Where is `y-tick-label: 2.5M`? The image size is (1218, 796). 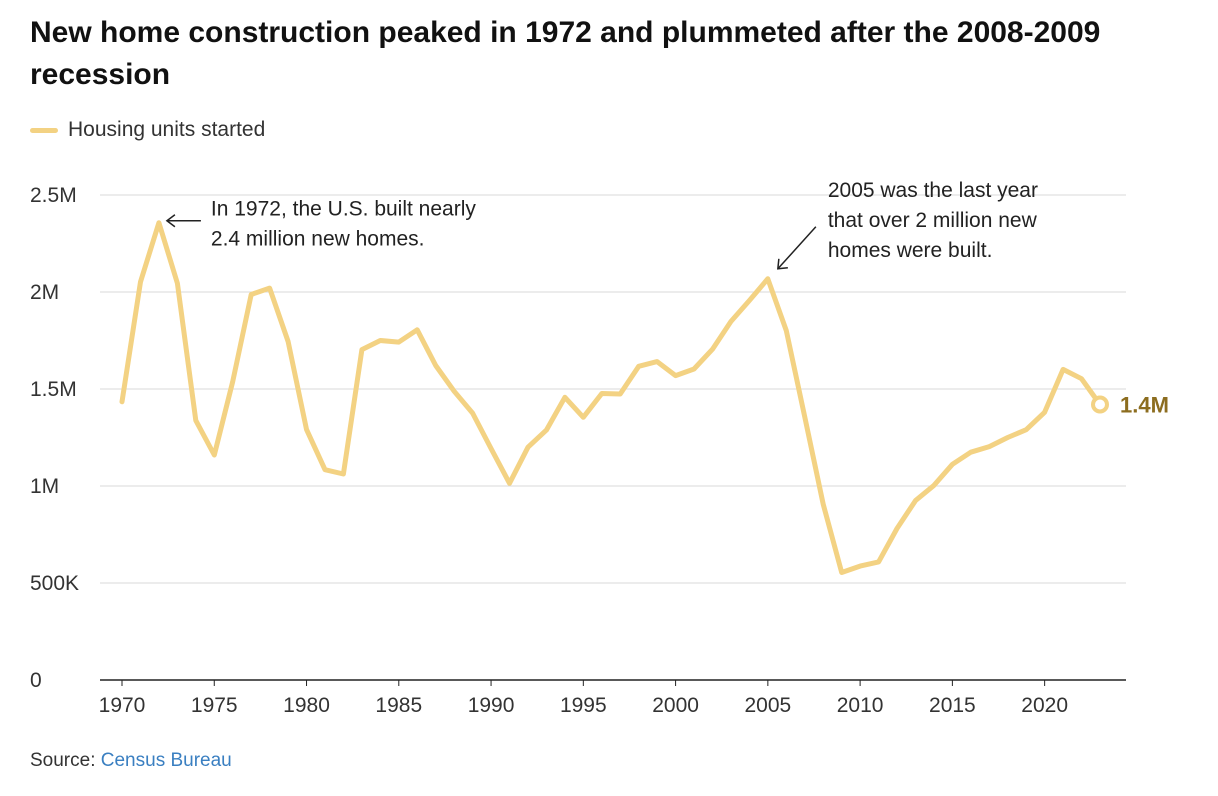 y-tick-label: 2.5M is located at coordinates (53, 195).